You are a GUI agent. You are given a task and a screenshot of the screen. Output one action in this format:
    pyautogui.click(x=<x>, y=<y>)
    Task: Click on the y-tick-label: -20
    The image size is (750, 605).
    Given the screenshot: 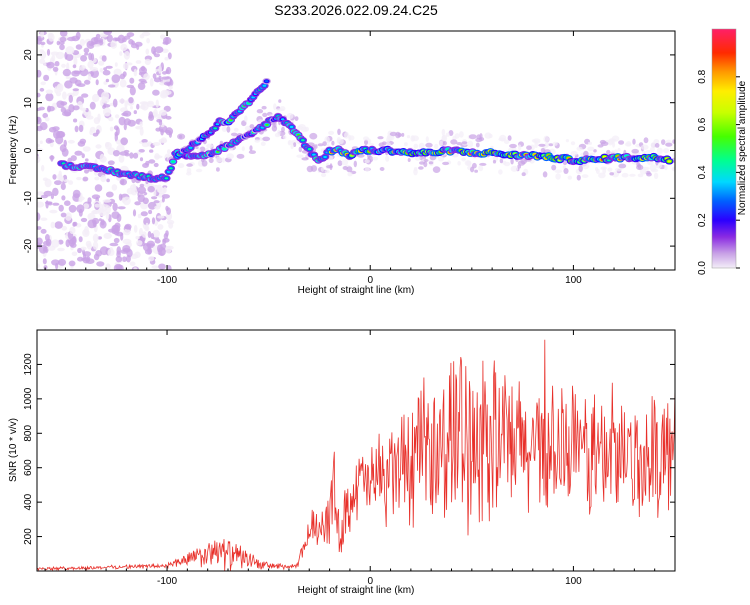 What is the action you would take?
    pyautogui.click(x=28, y=245)
    